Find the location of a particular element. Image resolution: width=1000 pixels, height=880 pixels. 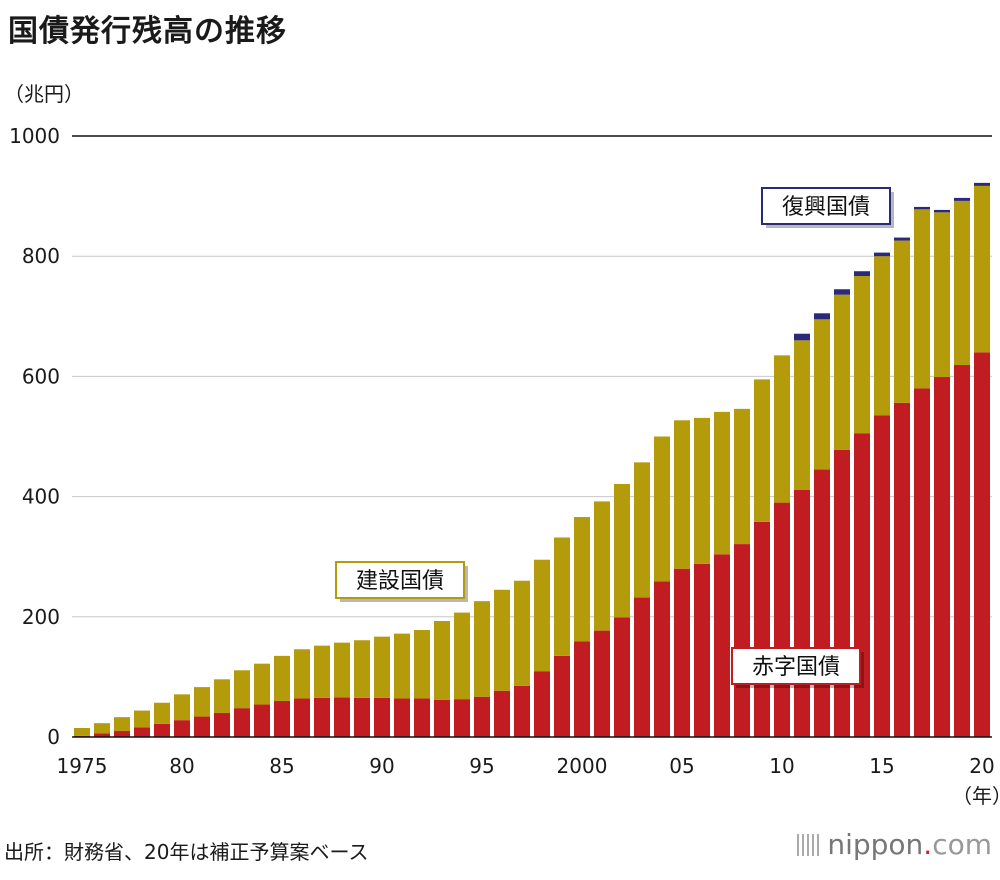

x-tick-label: 90 is located at coordinates (381, 766).